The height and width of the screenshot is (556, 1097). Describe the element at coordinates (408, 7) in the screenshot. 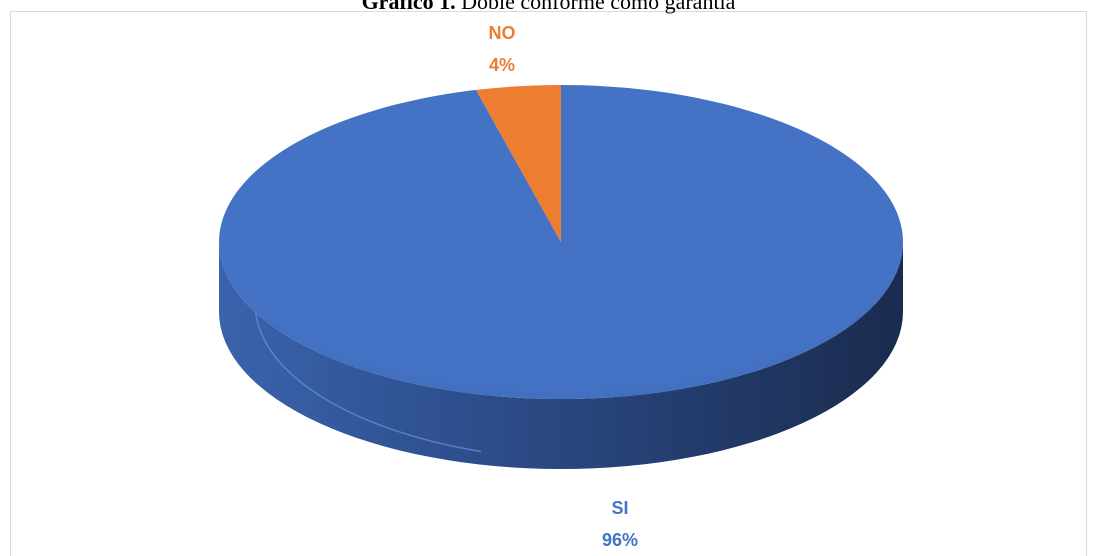

I see `chart-title-prefix: Gráfico 1.` at that location.